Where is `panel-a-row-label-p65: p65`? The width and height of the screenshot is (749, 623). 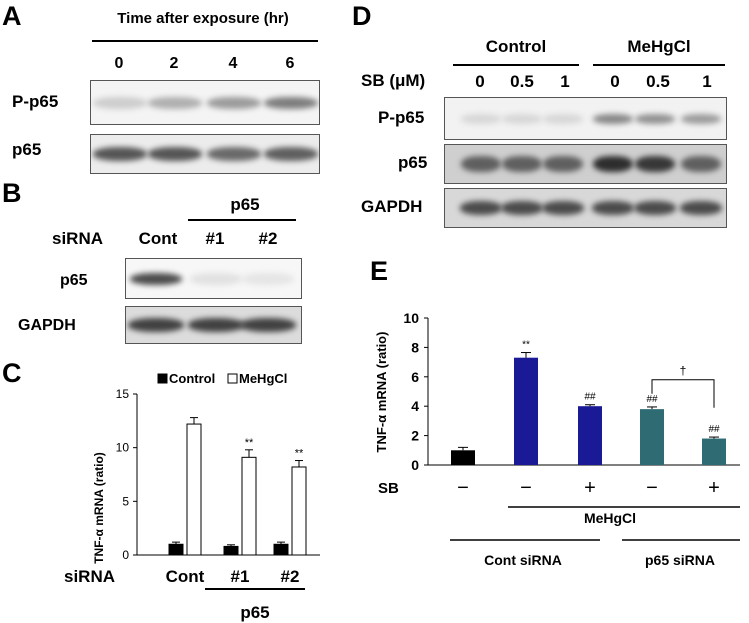 panel-a-row-label-p65: p65 is located at coordinates (27, 149).